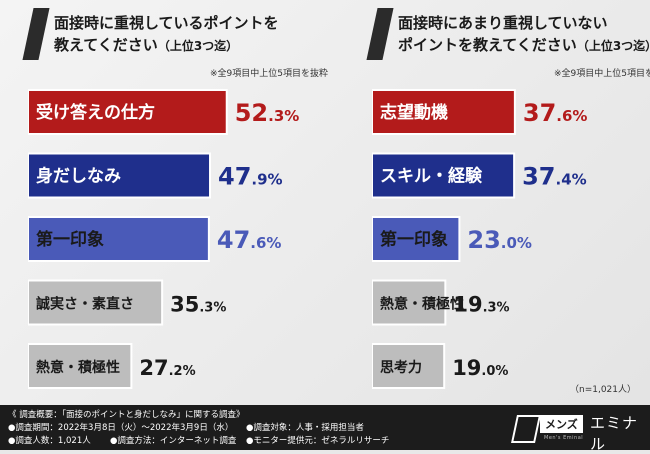 This screenshot has height=454, width=650. Describe the element at coordinates (602, 74) in the screenshot. I see `right-note: ※全9項目中上位5項目を抜粋` at that location.